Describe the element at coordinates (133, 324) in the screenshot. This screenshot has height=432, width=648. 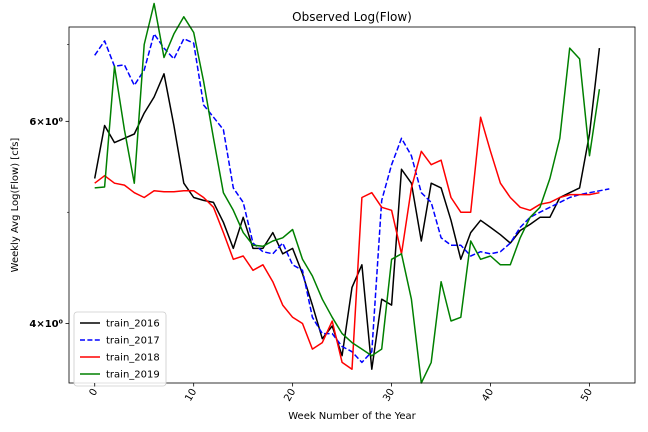
I see `legend-label-train_2016: train_2016` at that location.